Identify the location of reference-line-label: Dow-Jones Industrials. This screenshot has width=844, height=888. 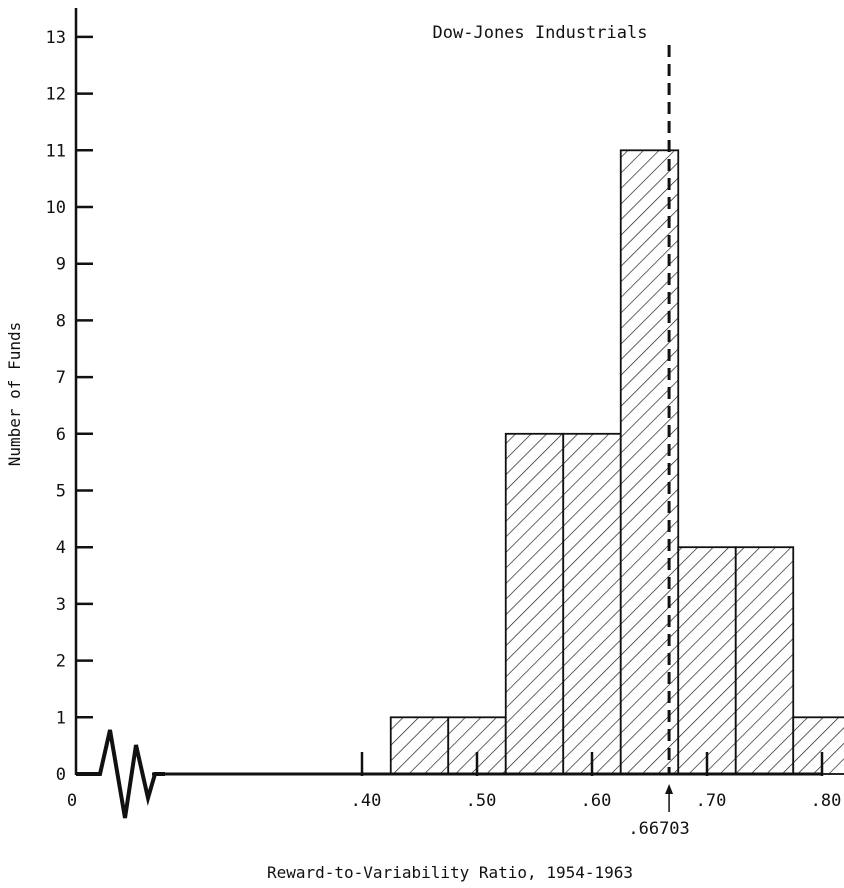
(540, 33).